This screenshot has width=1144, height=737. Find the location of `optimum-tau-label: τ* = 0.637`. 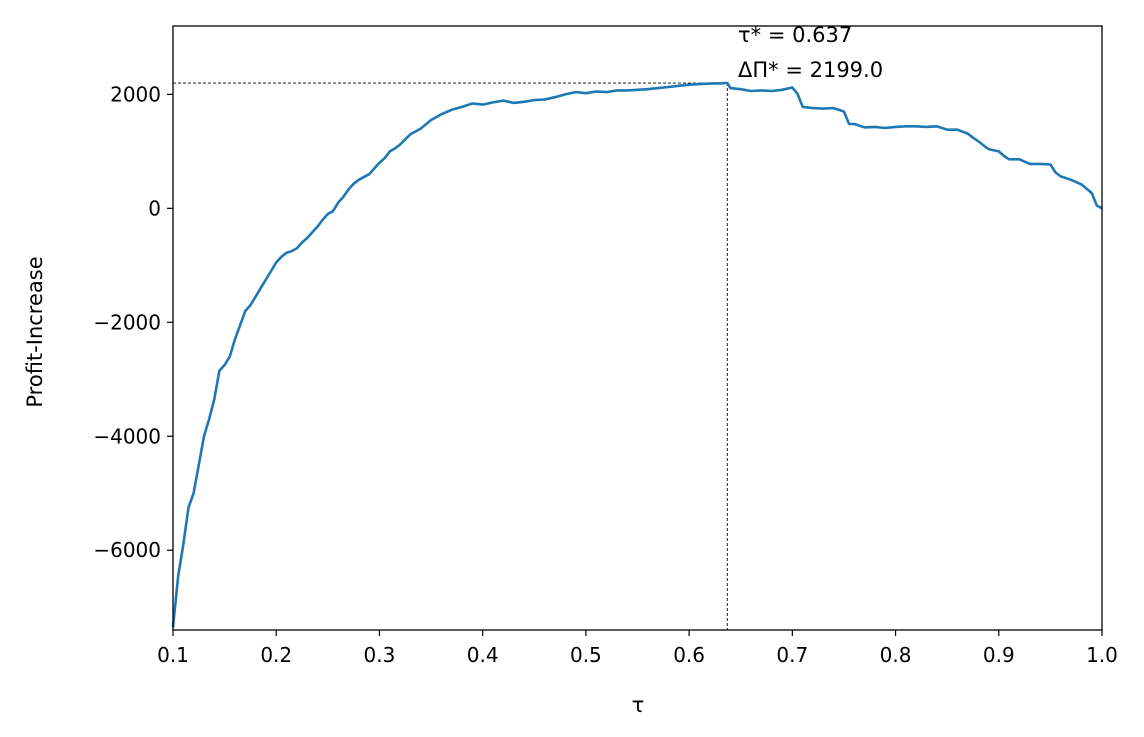

optimum-tau-label: τ* = 0.637 is located at coordinates (795, 35).